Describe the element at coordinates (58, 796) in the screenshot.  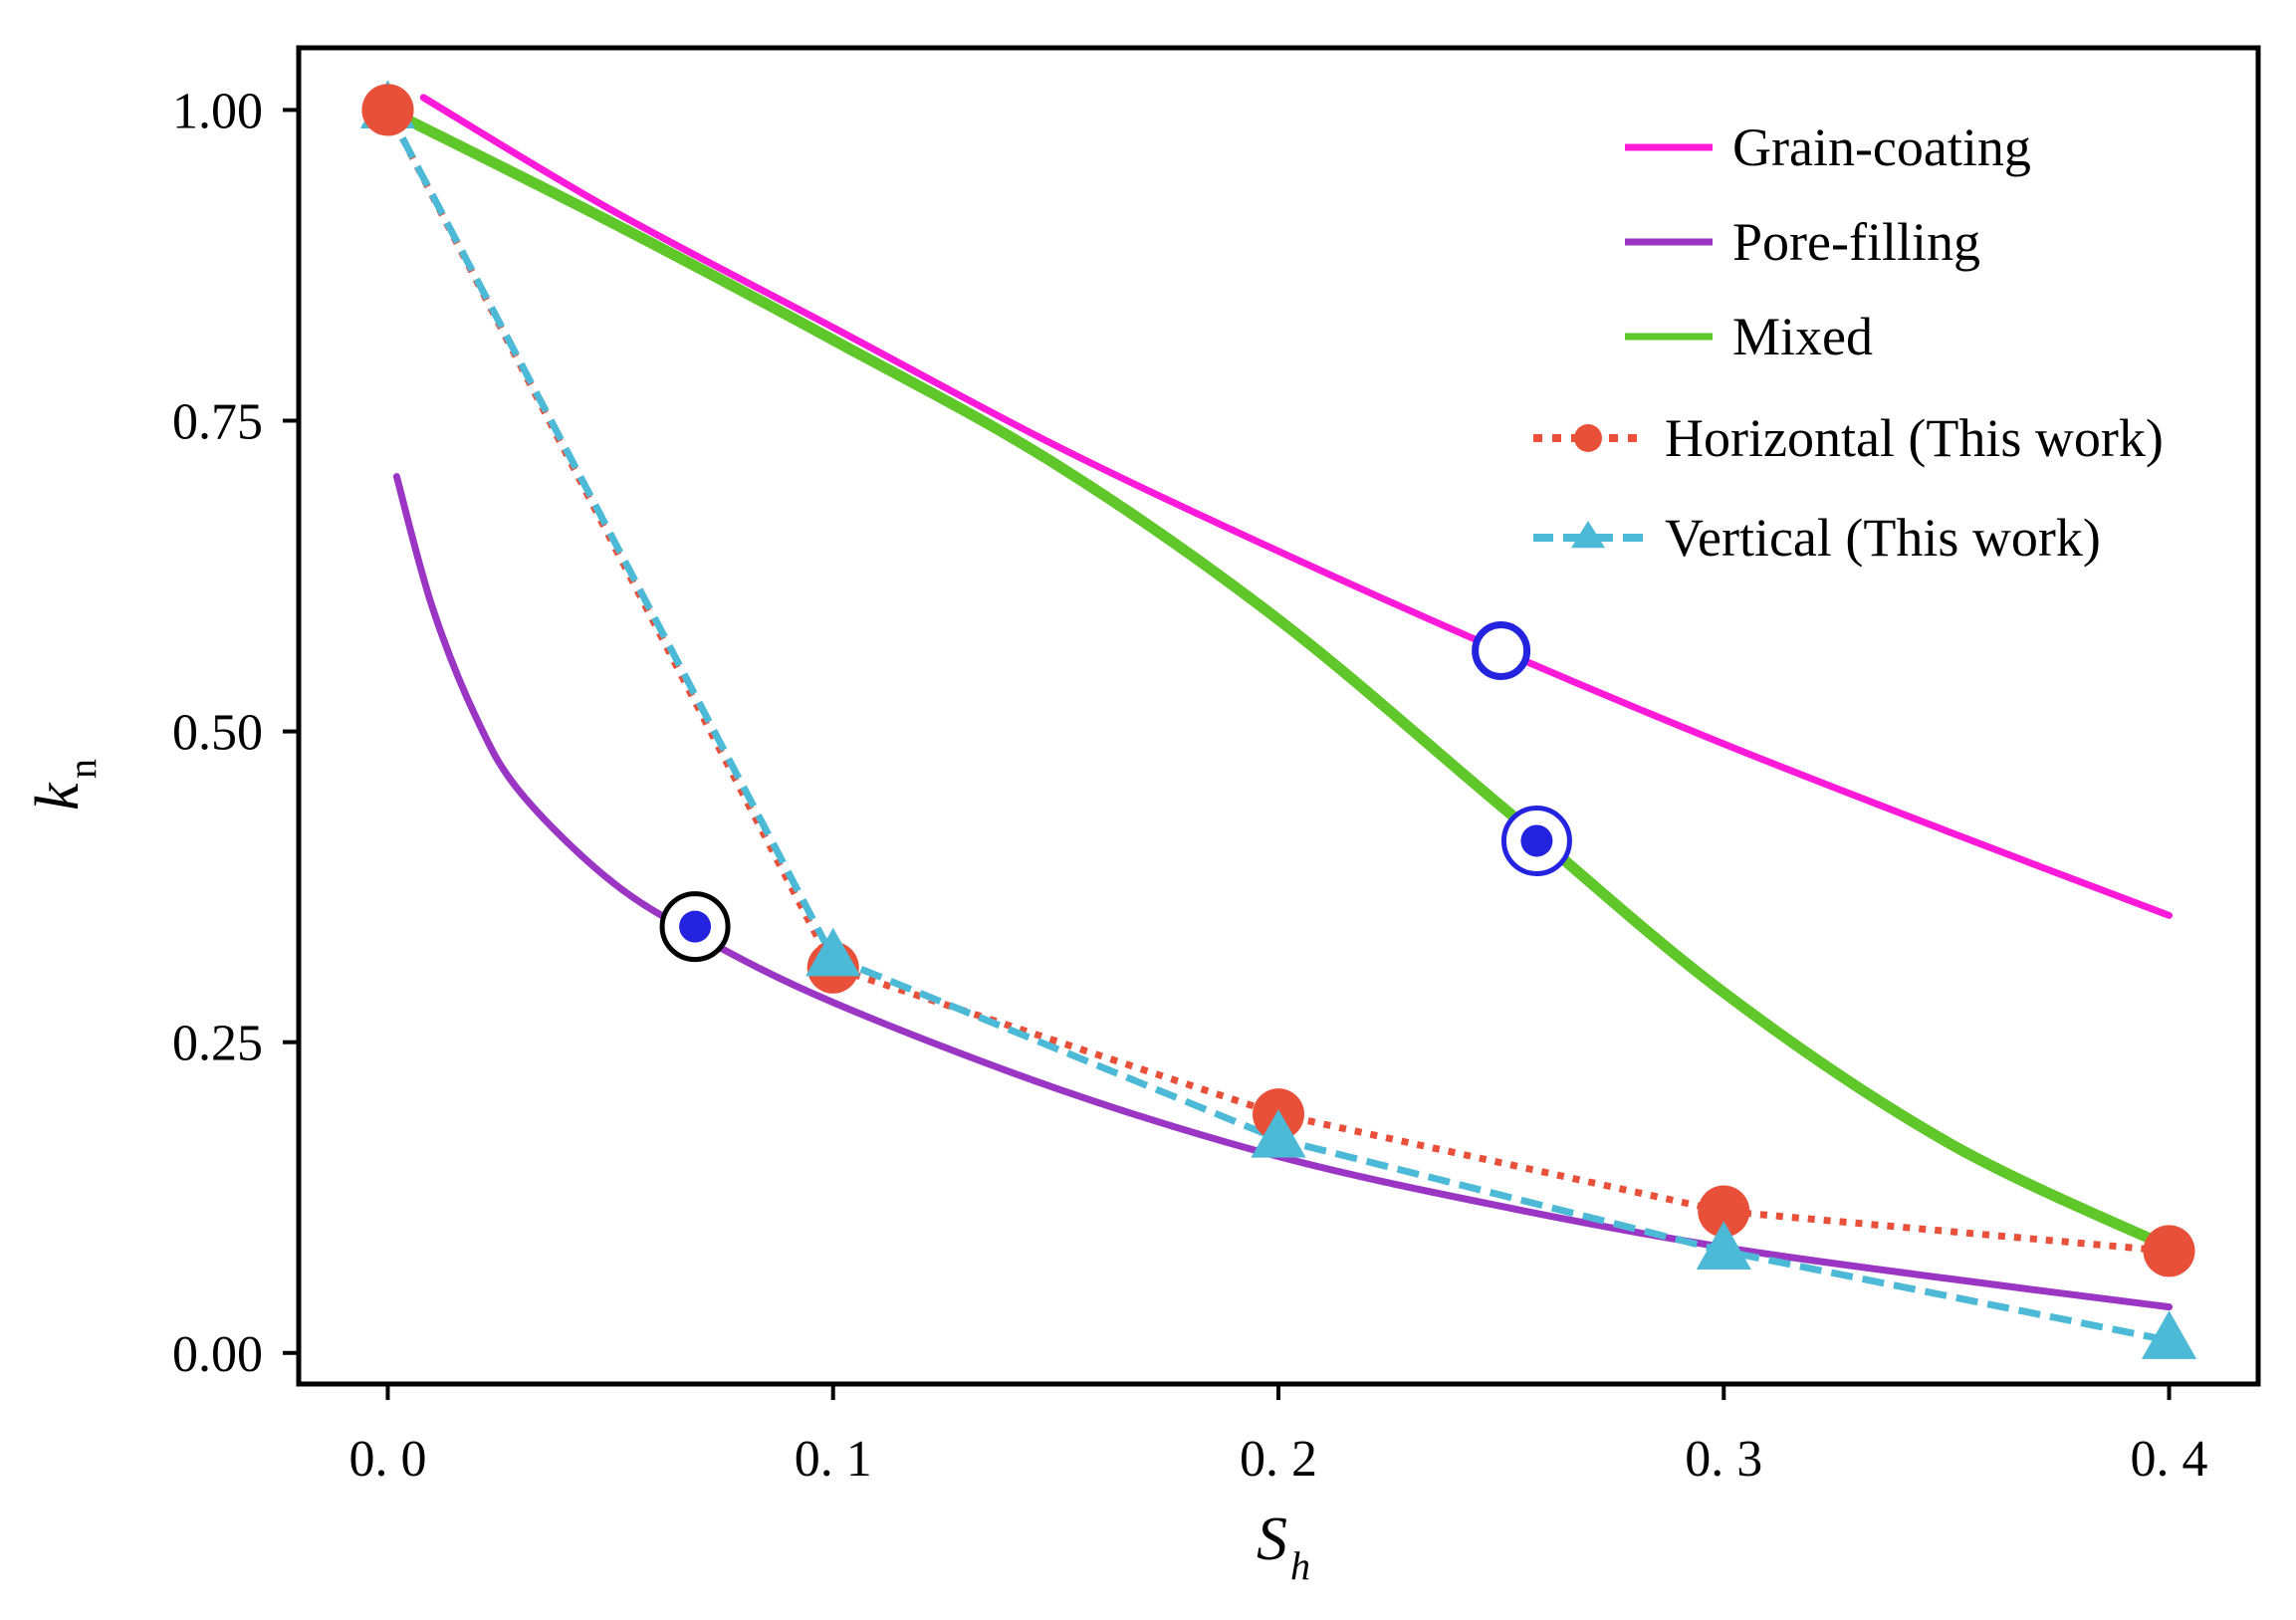
I see `y-axis-label: k` at that location.